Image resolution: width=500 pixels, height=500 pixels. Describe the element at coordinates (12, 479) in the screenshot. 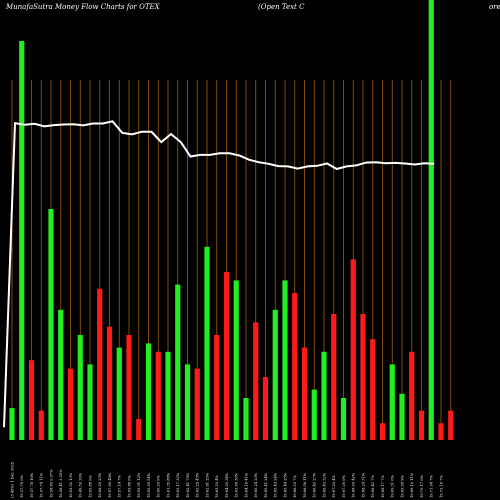

I see `x-tick-label: (3.45%) 1 Dec 2025` at that location.